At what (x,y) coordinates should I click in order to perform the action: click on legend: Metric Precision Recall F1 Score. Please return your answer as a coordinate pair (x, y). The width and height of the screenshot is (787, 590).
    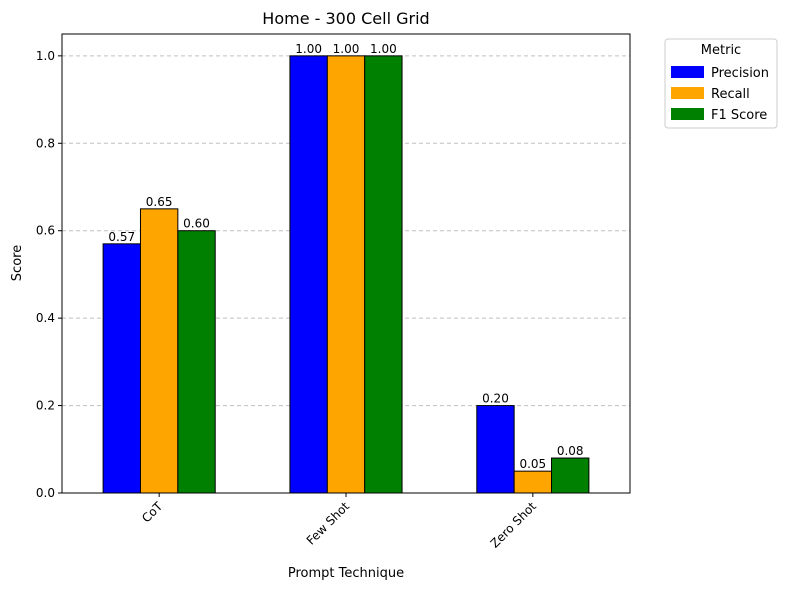
    Looking at the image, I should click on (721, 83).